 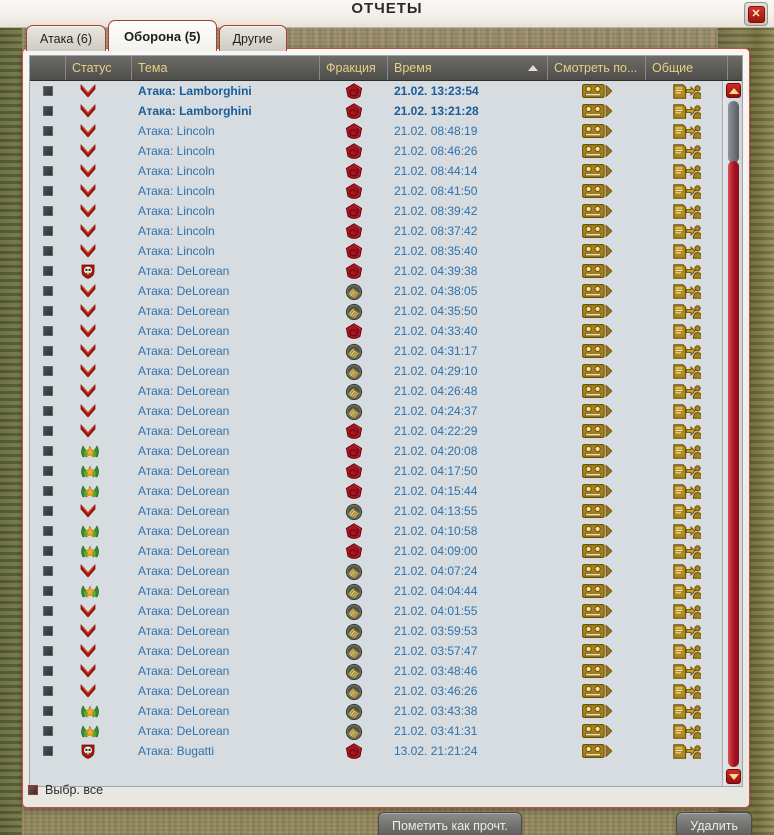 I want to click on select-all-control: Выбр. все, so click(x=65, y=790).